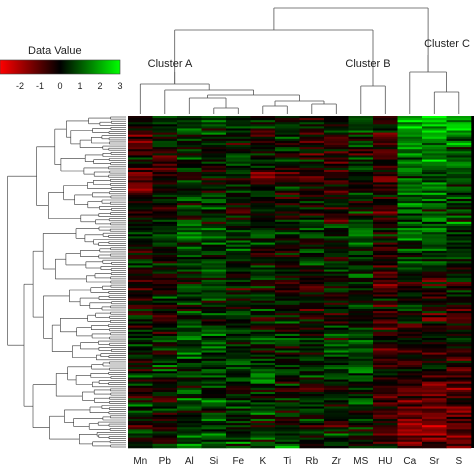 The image size is (474, 474). Describe the element at coordinates (311, 461) in the screenshot. I see `column-label-rb: Rb` at that location.